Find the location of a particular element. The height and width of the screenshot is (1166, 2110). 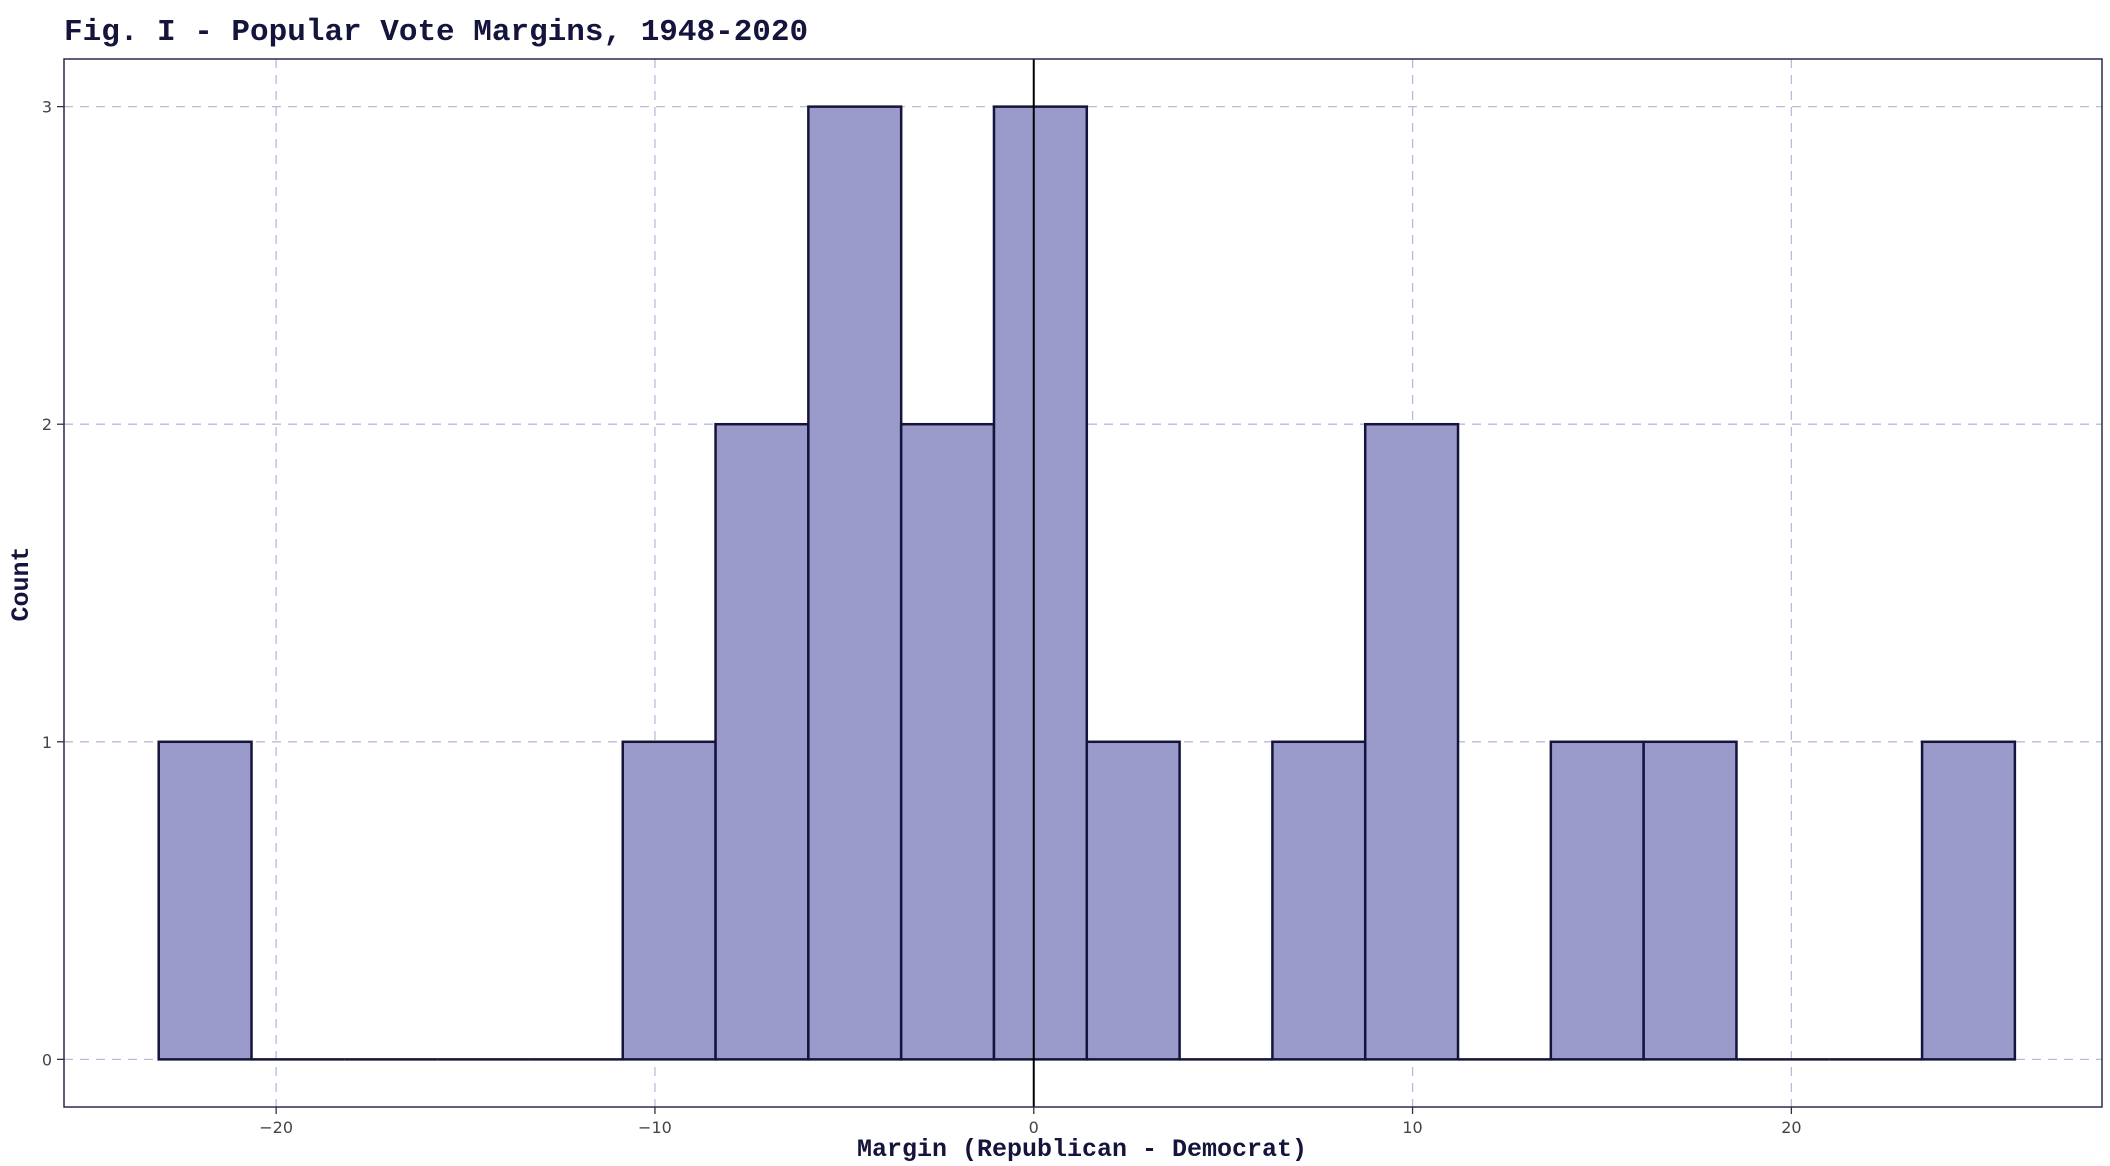

x-tick-label: 0 is located at coordinates (1034, 1127).